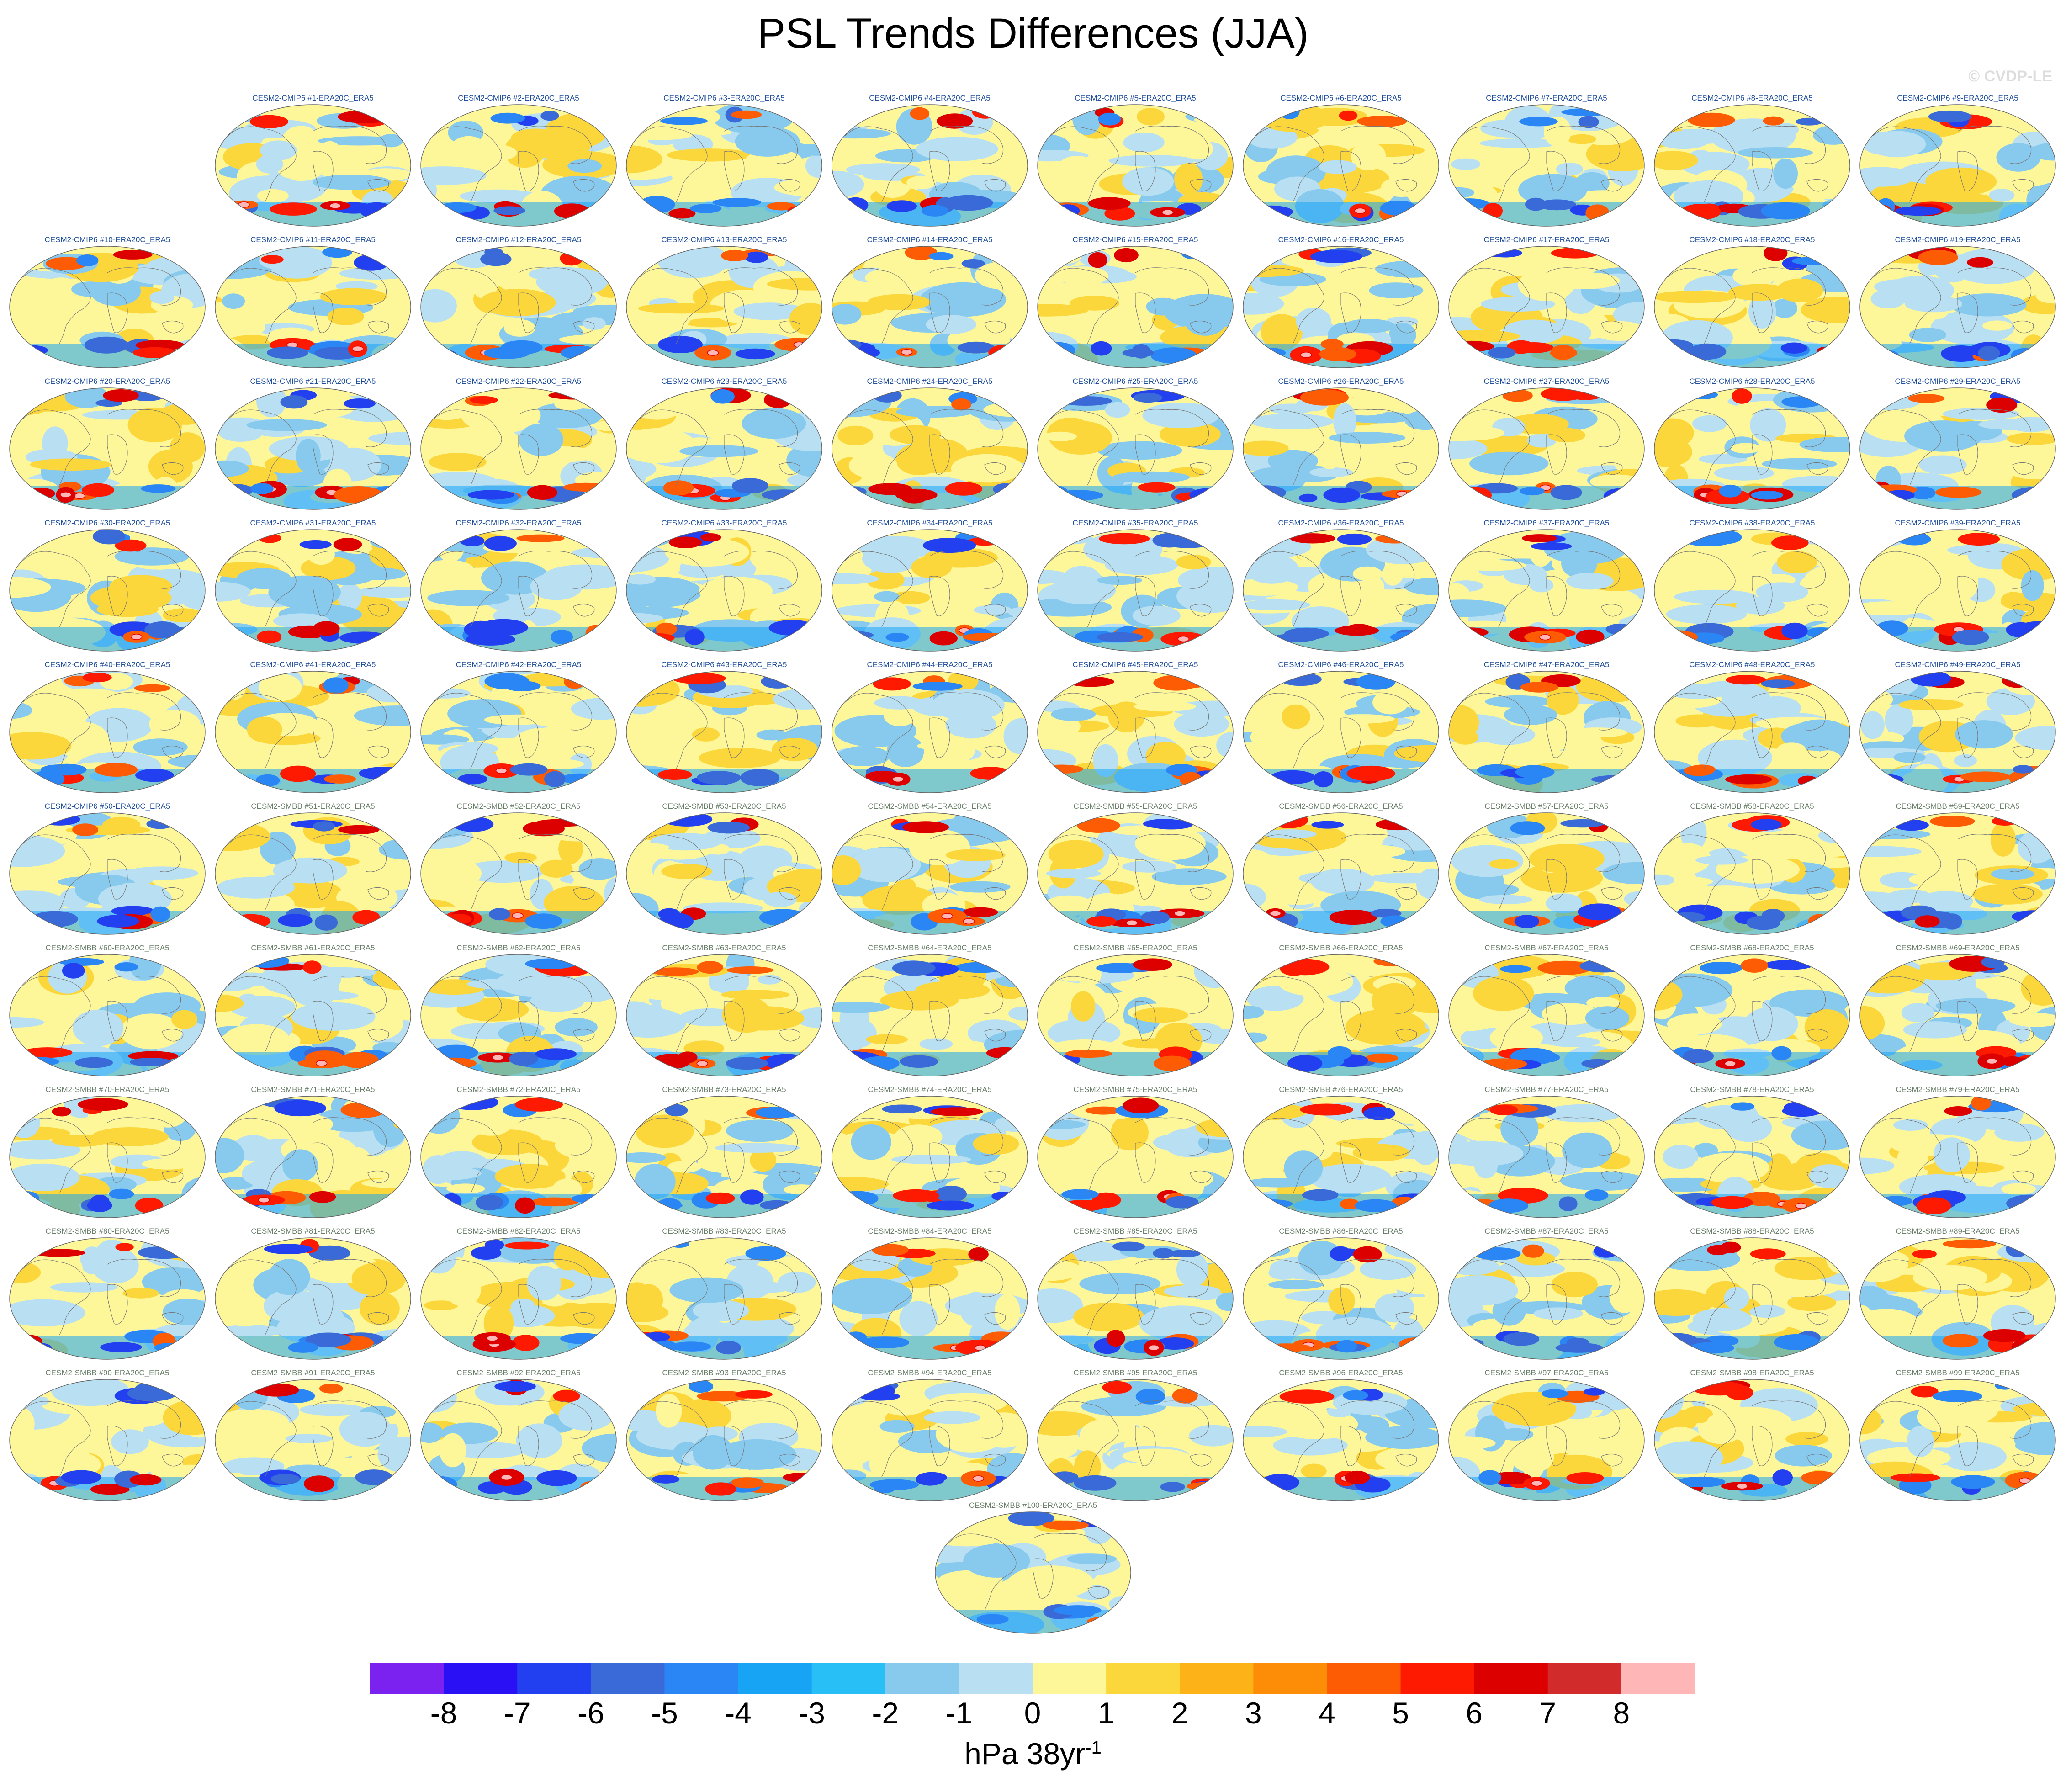  What do you see at coordinates (519, 868) in the screenshot?
I see `map-panel: CESM2-SMBB #52-ERA20C_ERA5` at bounding box center [519, 868].